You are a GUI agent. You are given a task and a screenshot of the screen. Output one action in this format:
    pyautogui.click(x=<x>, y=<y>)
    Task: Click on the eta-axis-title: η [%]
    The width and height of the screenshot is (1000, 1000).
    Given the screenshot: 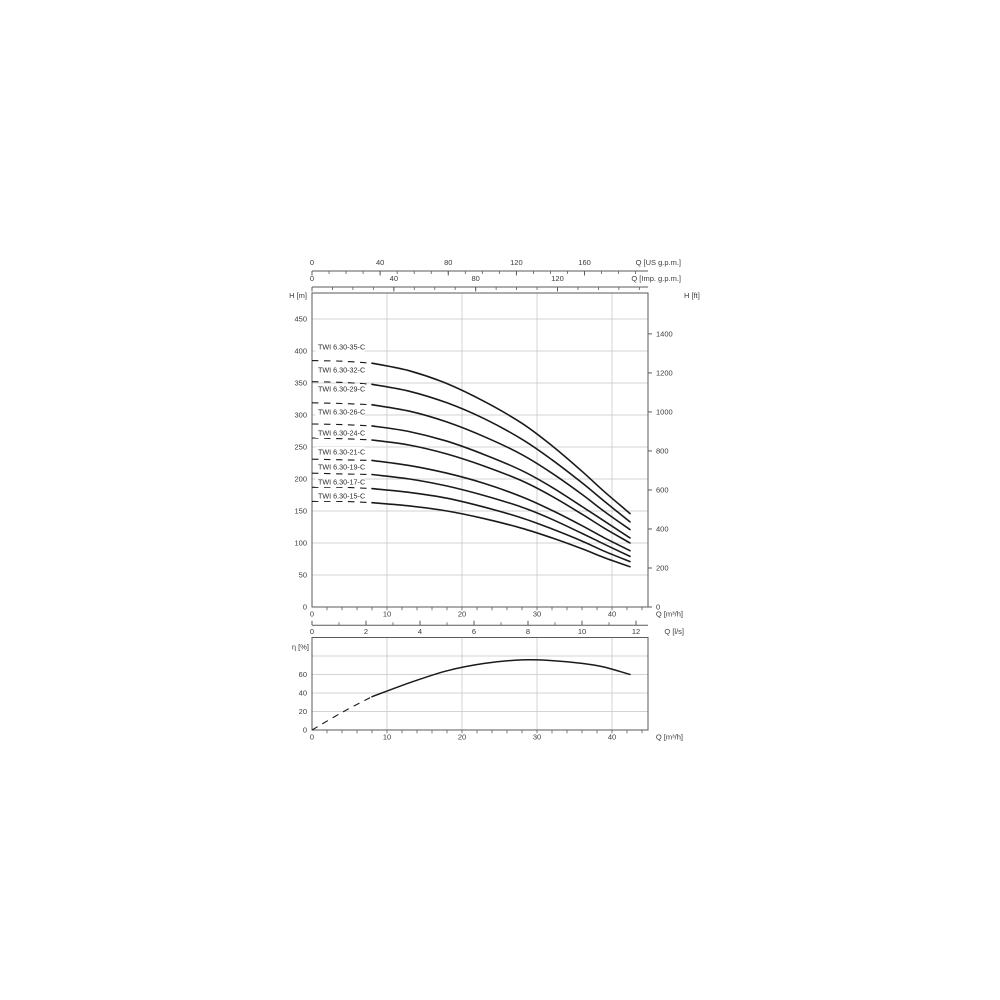 What is the action you would take?
    pyautogui.click(x=300, y=647)
    